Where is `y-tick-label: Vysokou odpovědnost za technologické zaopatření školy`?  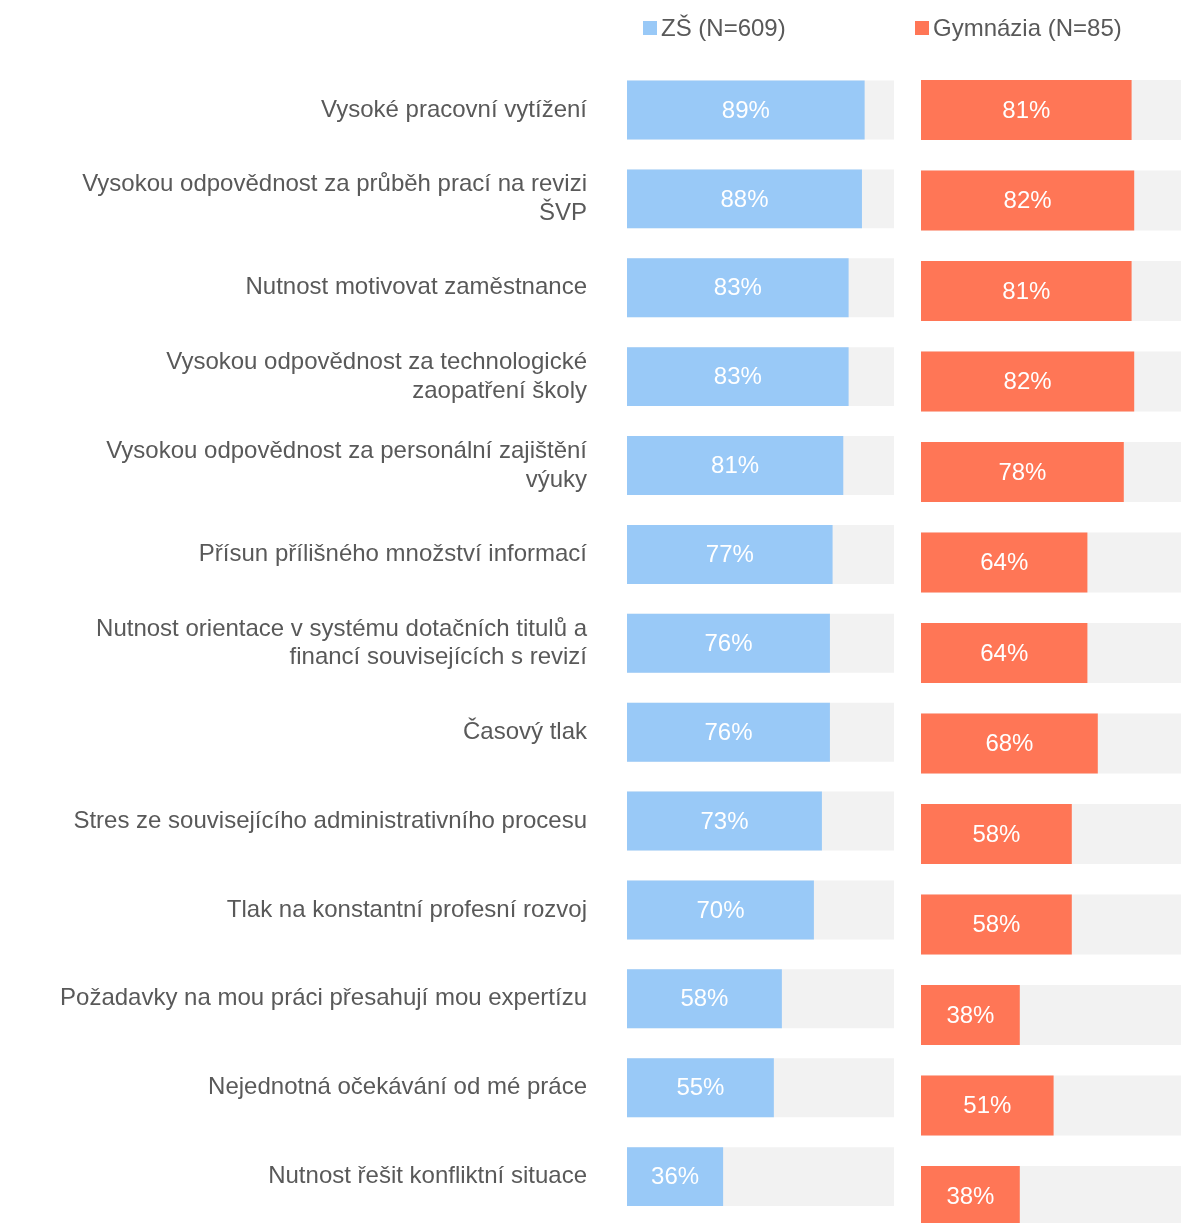 y-tick-label: Vysokou odpovědnost za technologické zaopatření školy is located at coordinates (376, 374).